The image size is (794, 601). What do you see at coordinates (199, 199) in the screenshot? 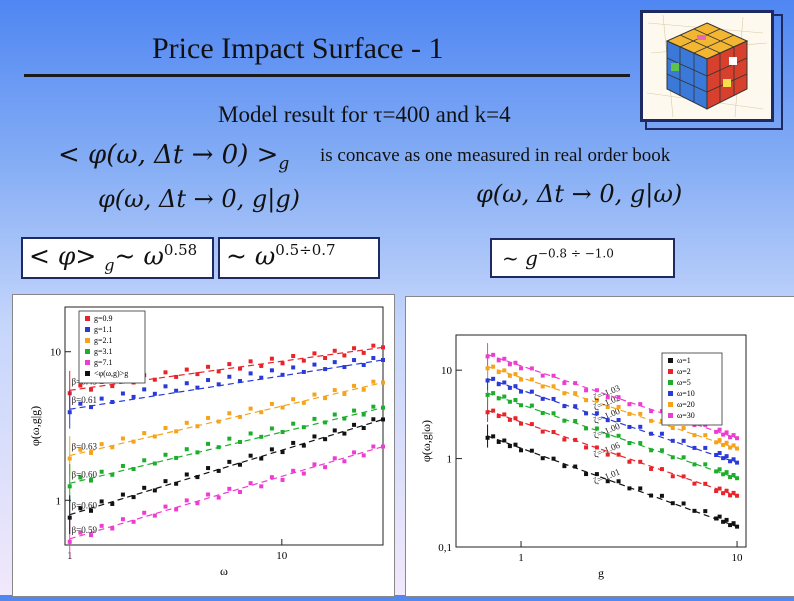
I see `formula-fixed-g: φ(ω, Δt → 0, g|g)` at bounding box center [199, 199].